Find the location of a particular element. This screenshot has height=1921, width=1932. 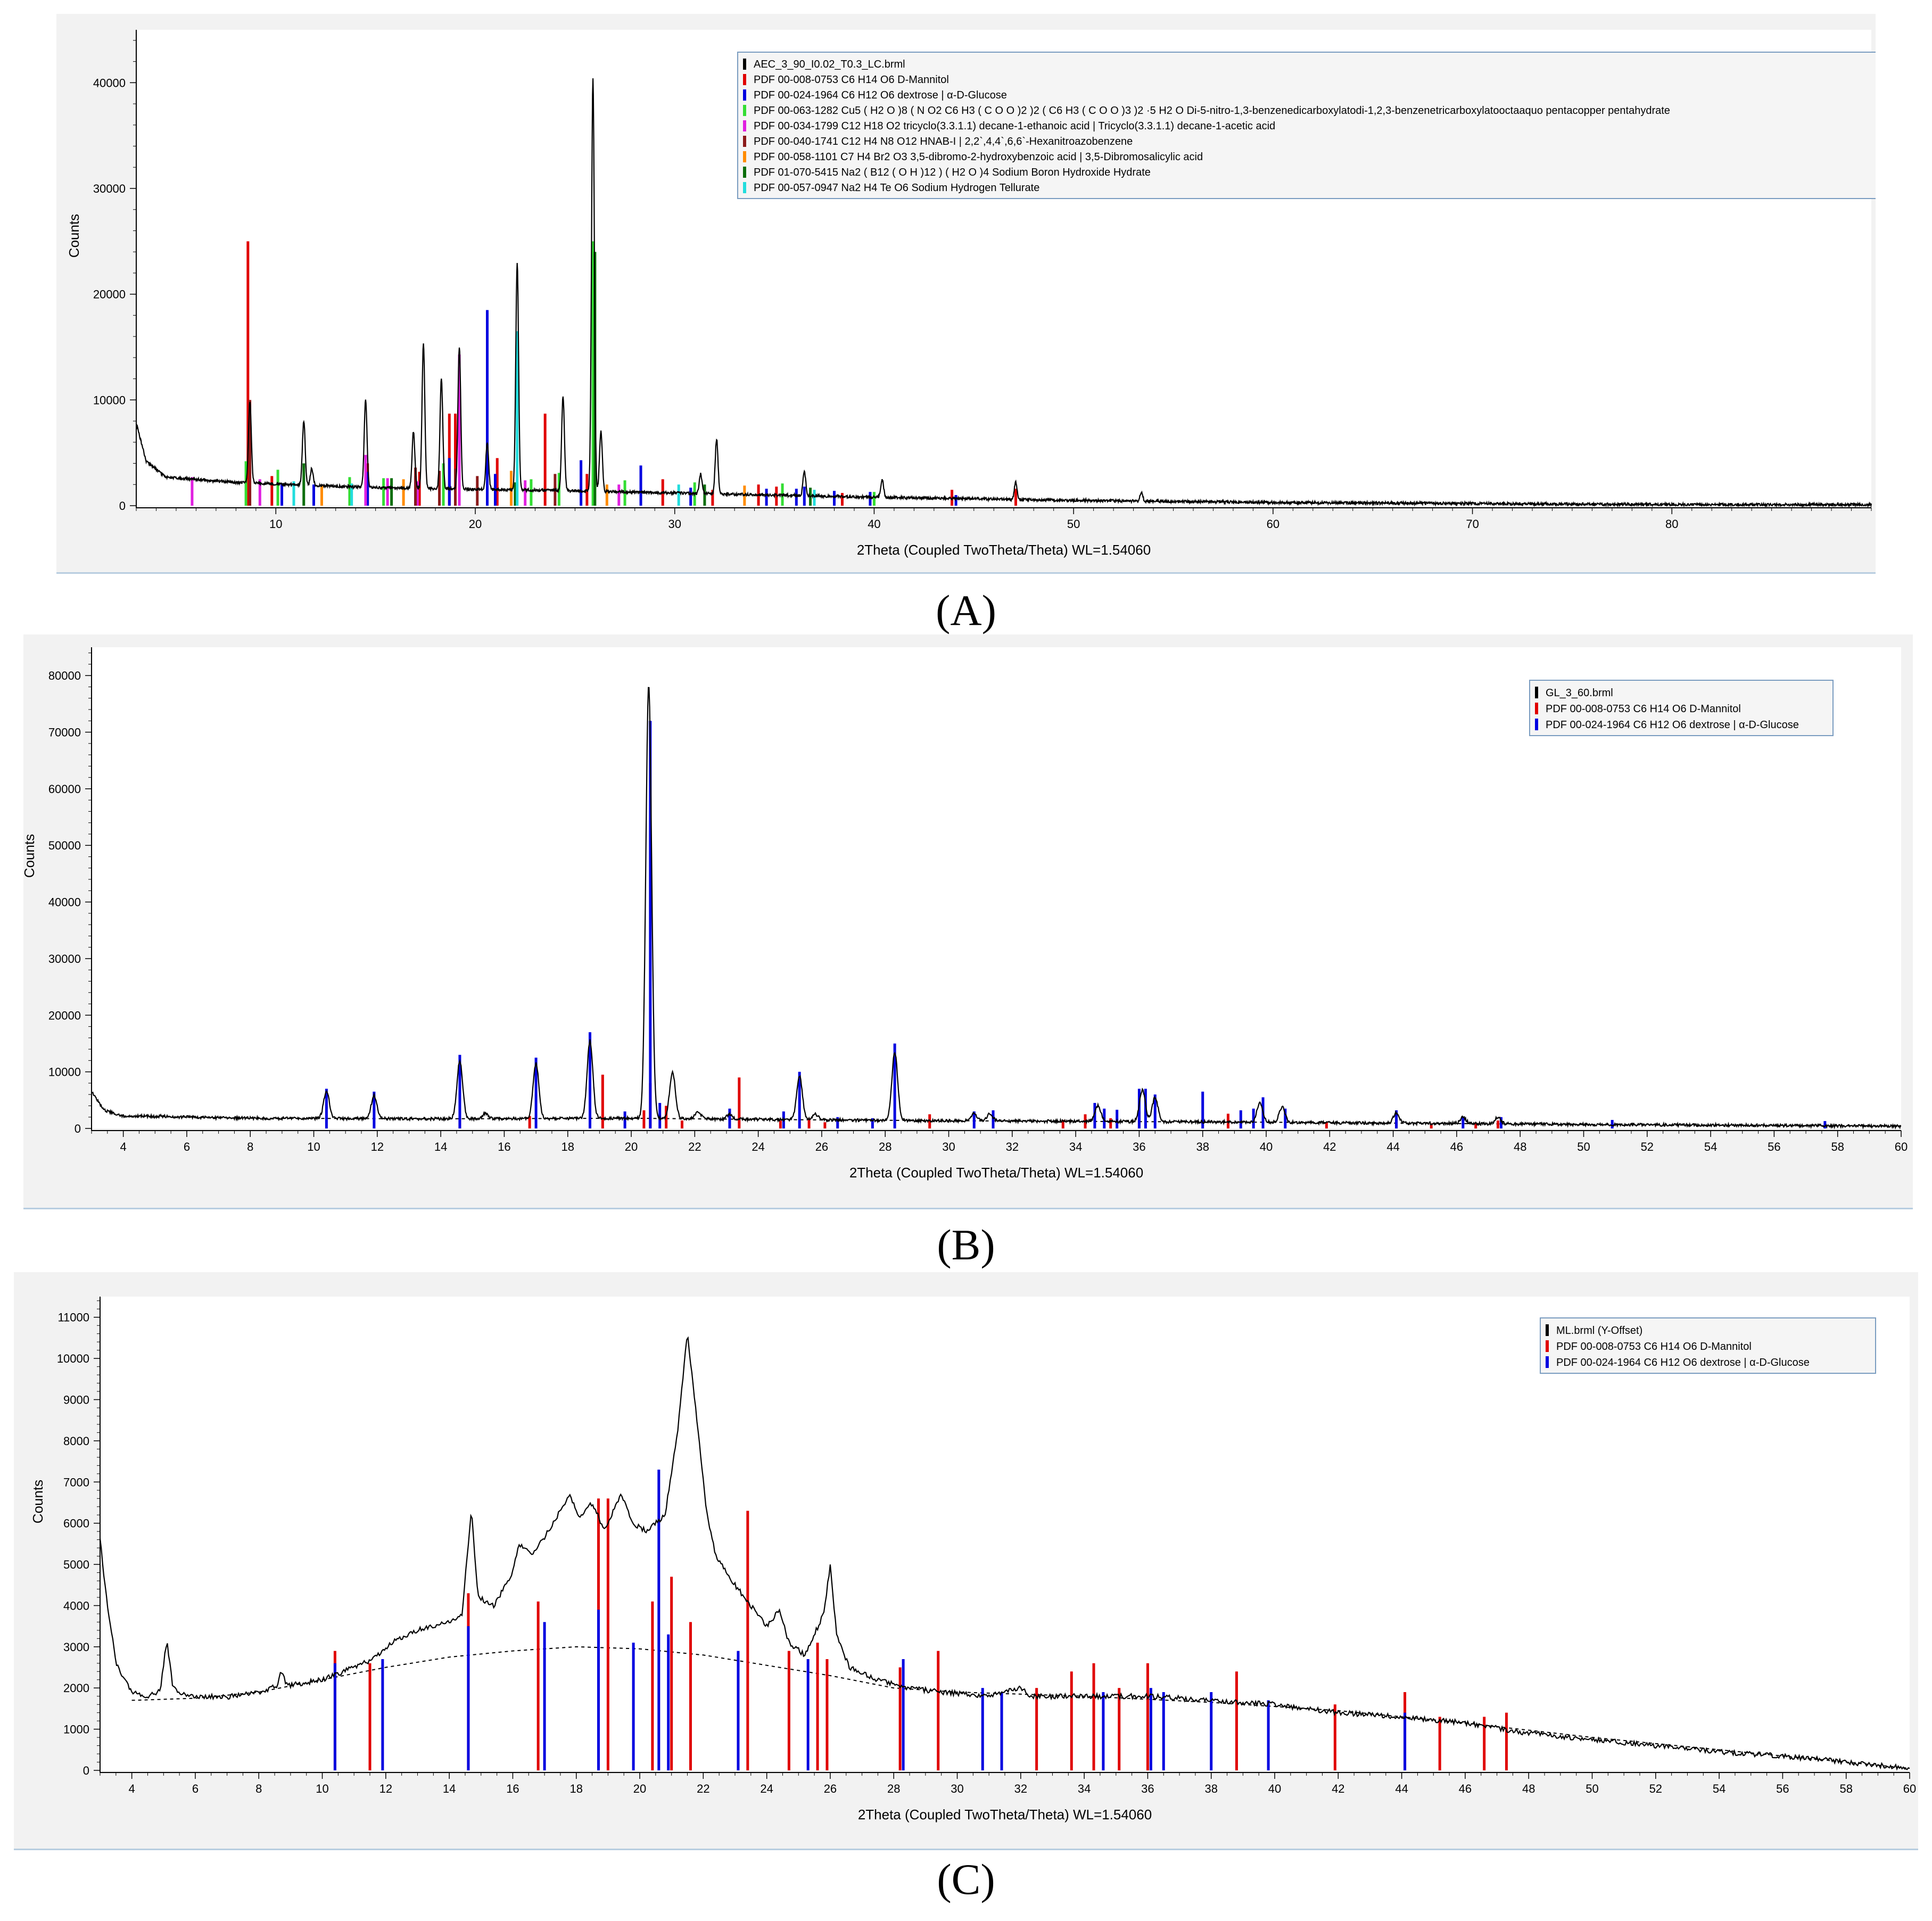

chart-a-y-tick-label: 30000 is located at coordinates (109, 188).